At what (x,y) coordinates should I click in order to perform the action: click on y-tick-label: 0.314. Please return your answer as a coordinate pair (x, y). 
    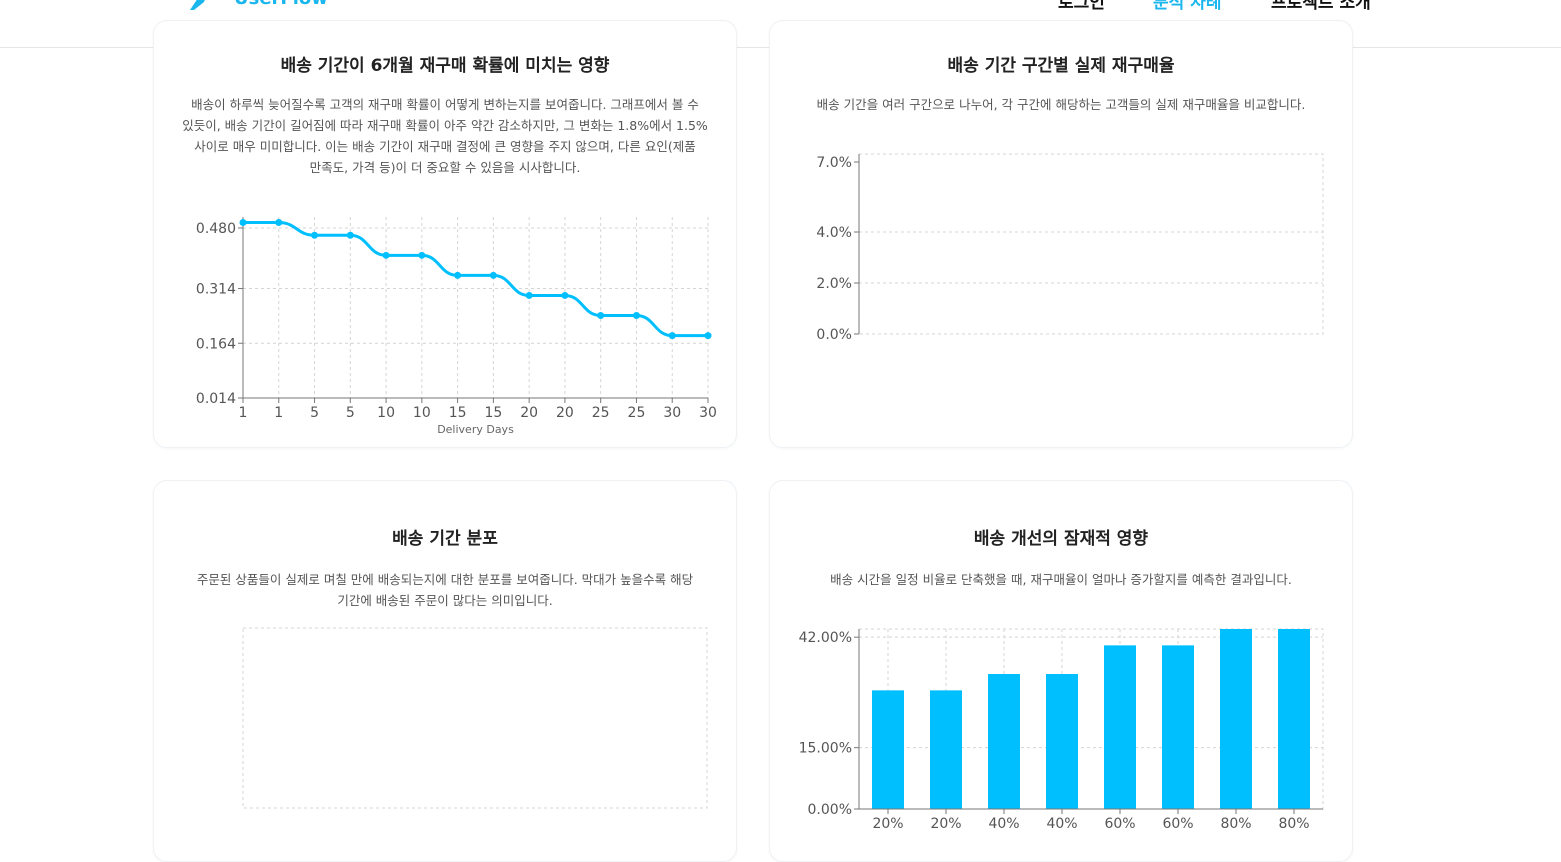
    Looking at the image, I should click on (216, 290).